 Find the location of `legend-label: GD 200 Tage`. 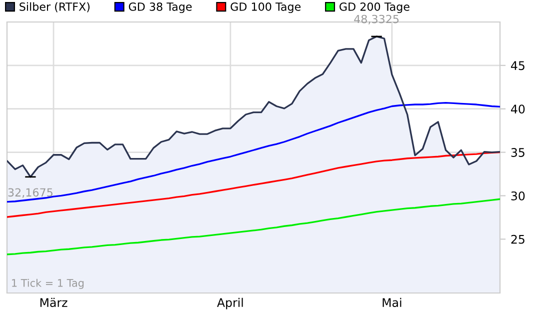

legend-label: GD 200 Tage is located at coordinates (375, 8).